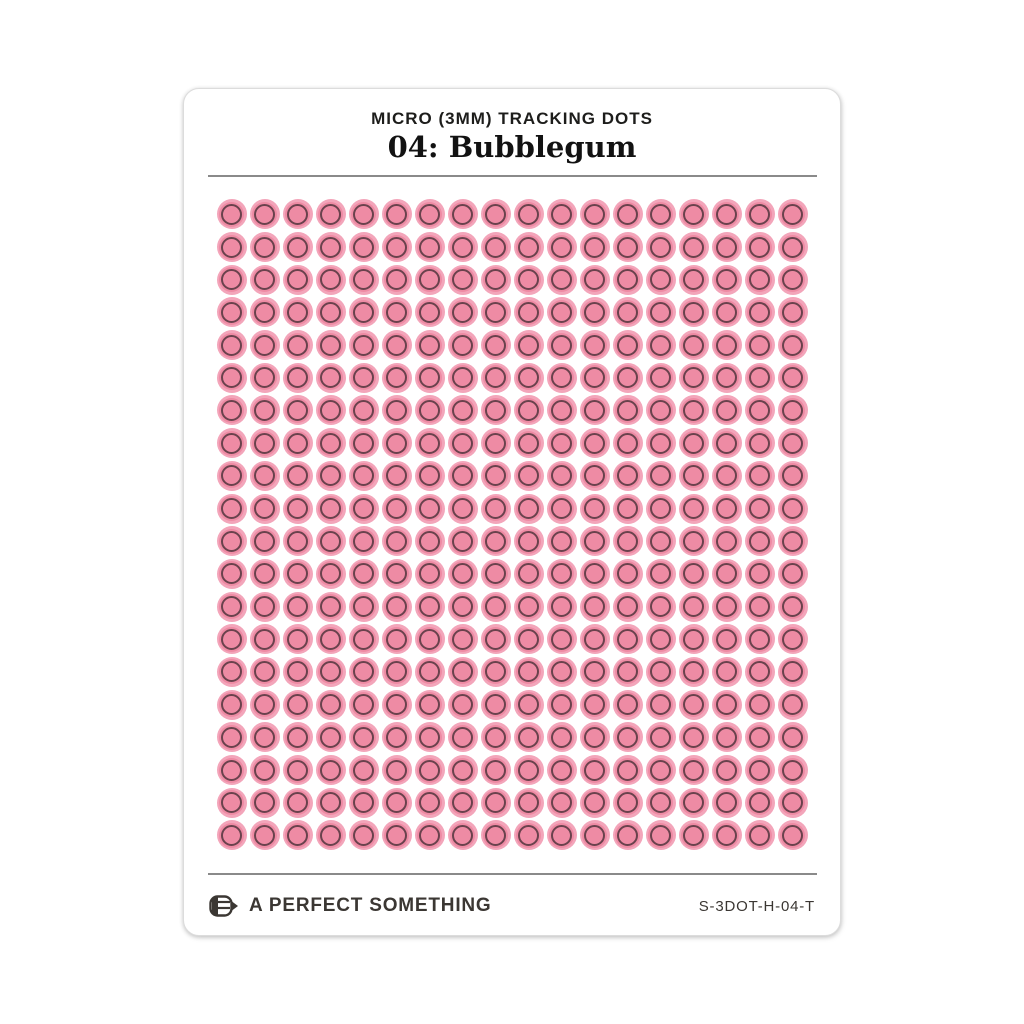  What do you see at coordinates (224, 906) in the screenshot?
I see `pencil-icon` at bounding box center [224, 906].